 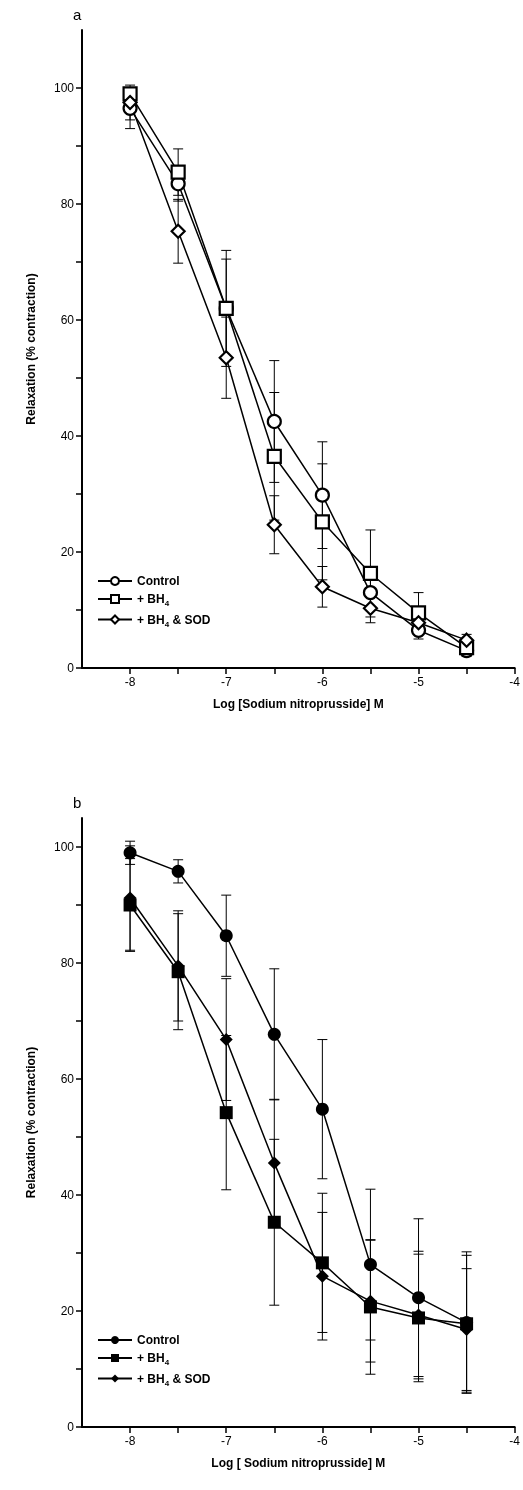 What do you see at coordinates (77, 14) in the screenshot?
I see `chart-title: a` at bounding box center [77, 14].